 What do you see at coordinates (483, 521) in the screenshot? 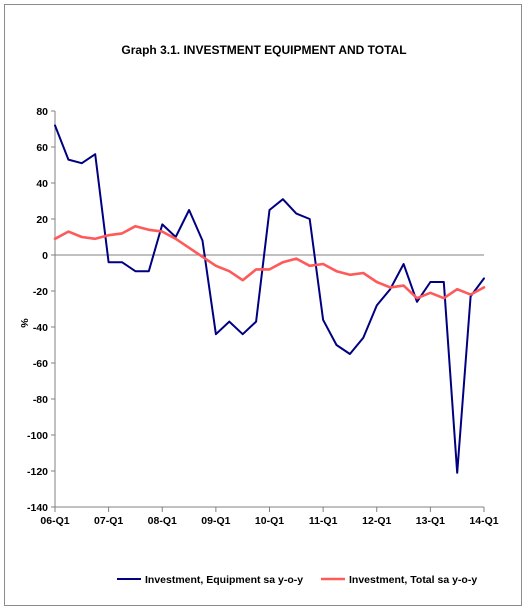
I see `x-tick-label: 14-Q1` at bounding box center [483, 521].